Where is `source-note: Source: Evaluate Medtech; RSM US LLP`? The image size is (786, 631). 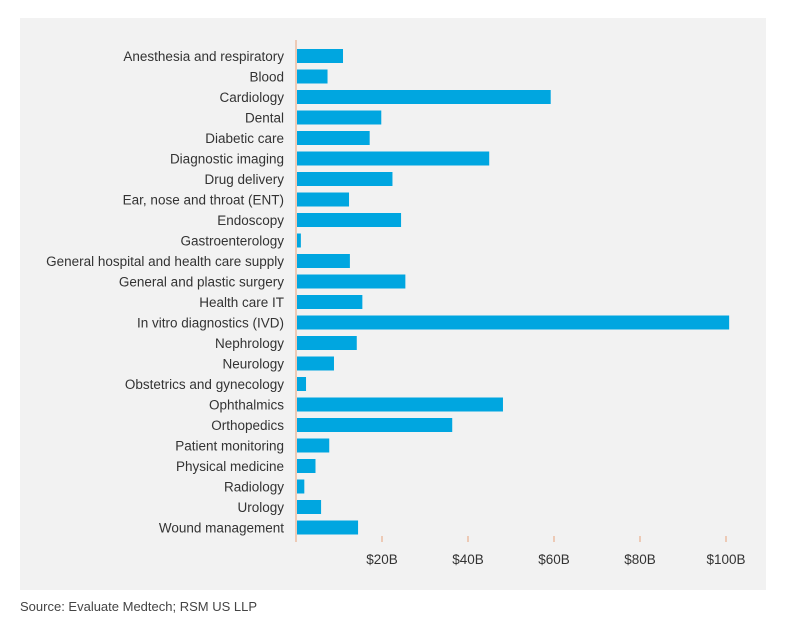 source-note: Source: Evaluate Medtech; RSM US LLP is located at coordinates (139, 606).